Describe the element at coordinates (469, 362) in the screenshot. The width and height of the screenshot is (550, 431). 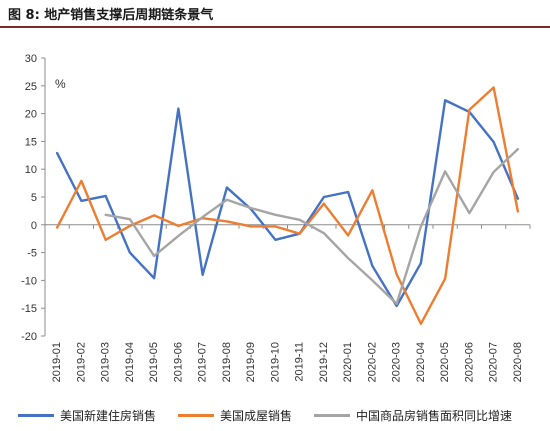
I see `x-tick-label: 2020-06` at that location.